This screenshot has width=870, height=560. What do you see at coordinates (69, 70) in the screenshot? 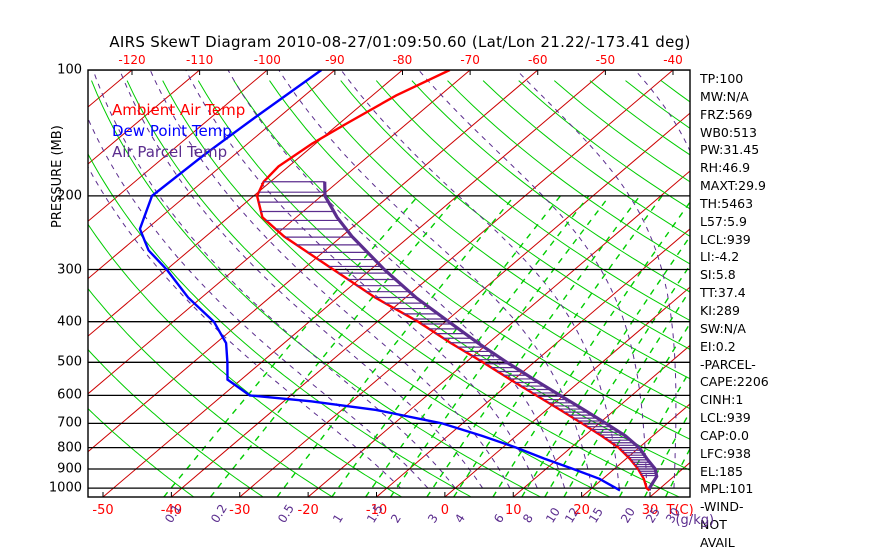
I see `pressure-tick: 100` at bounding box center [69, 70].